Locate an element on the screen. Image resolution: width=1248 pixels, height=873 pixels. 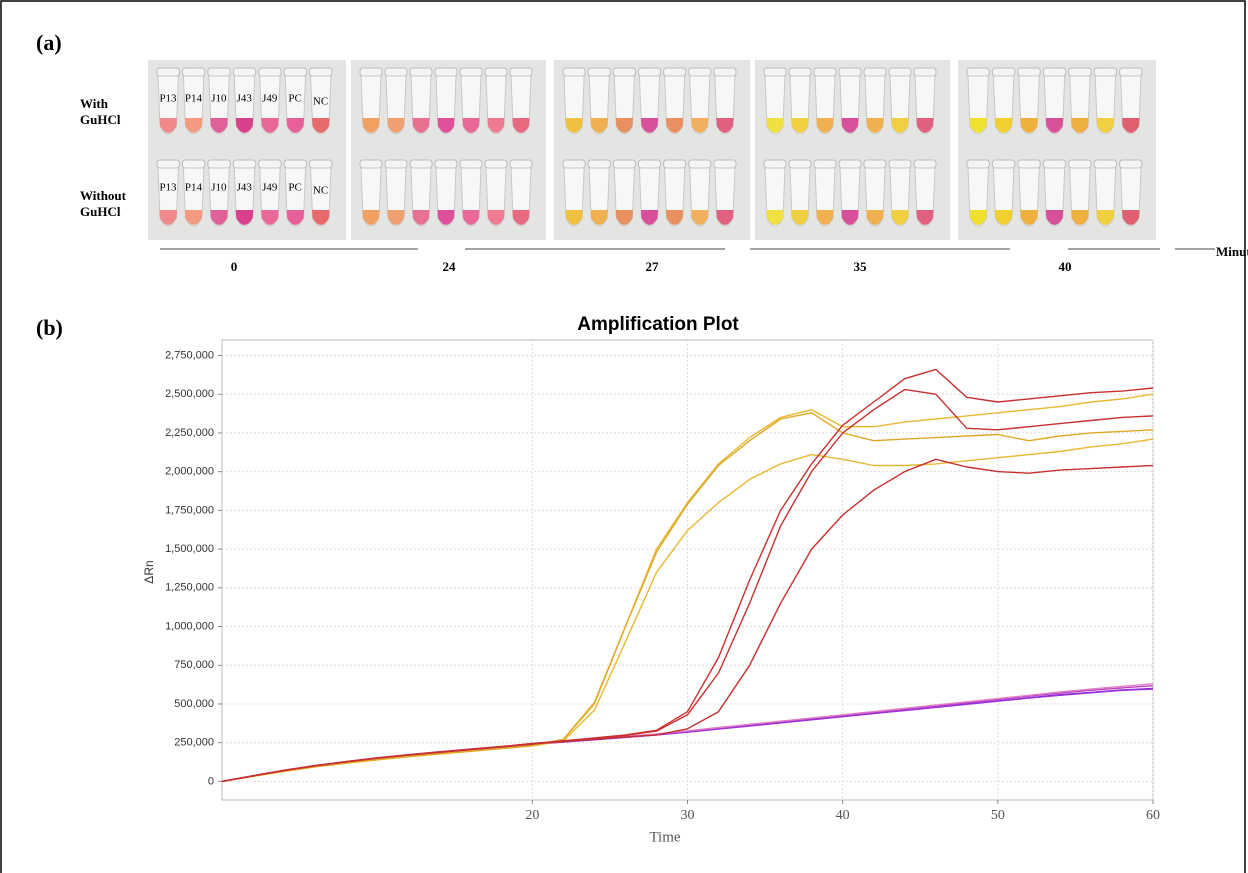
tube-label: J43 is located at coordinates (245, 99).